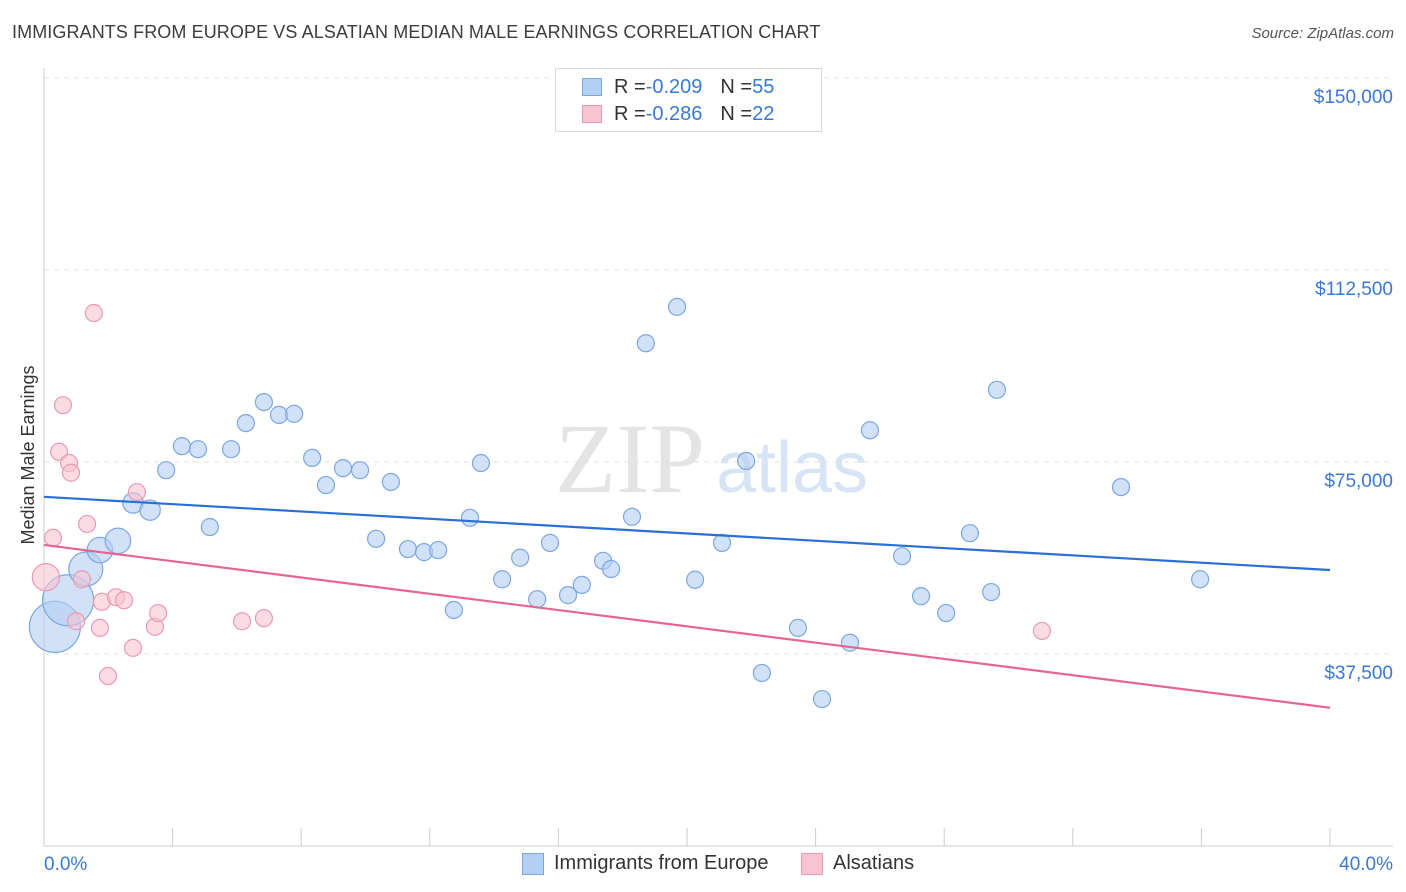 The height and width of the screenshot is (892, 1406). I want to click on europe-trend-line, so click(687, 533).